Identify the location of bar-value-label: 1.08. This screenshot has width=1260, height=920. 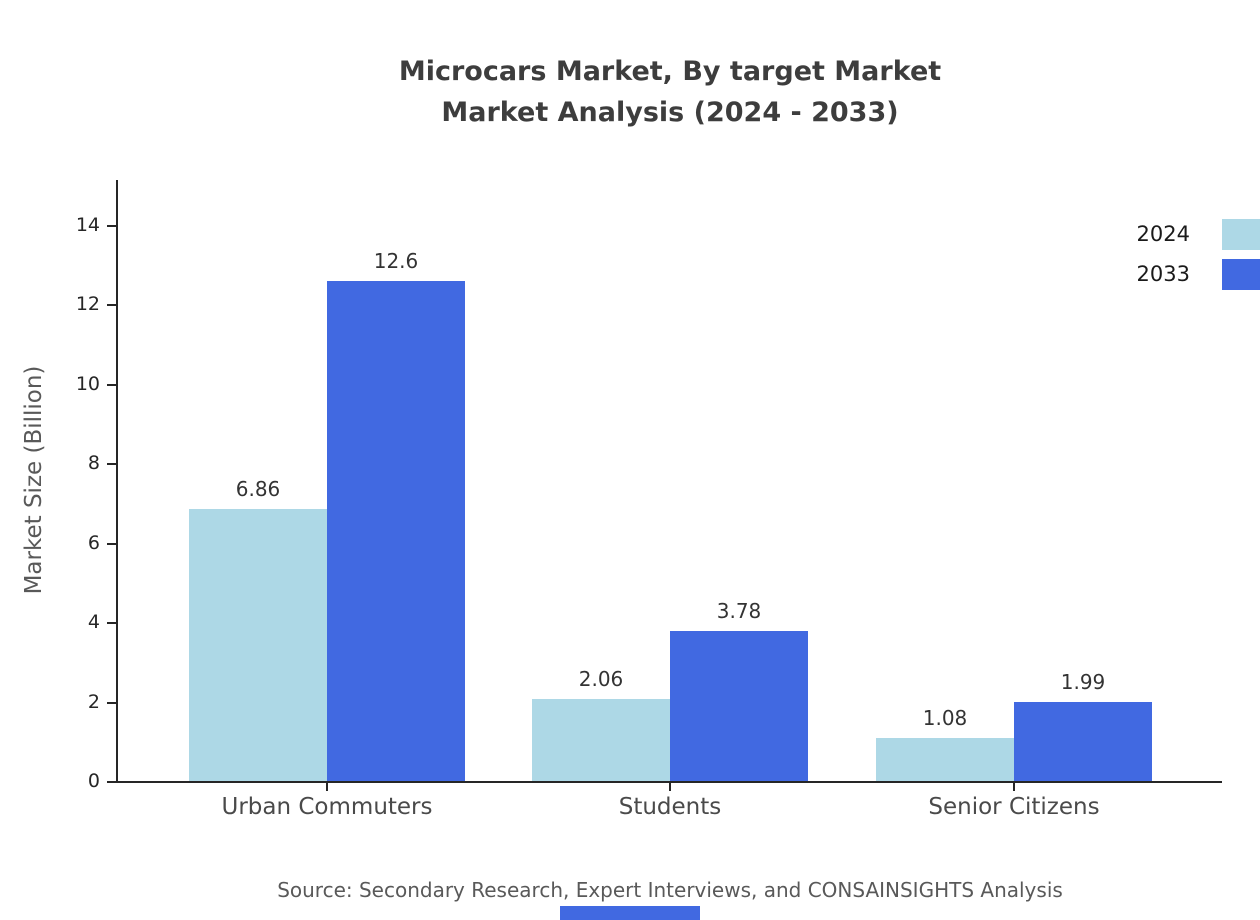
(945, 718).